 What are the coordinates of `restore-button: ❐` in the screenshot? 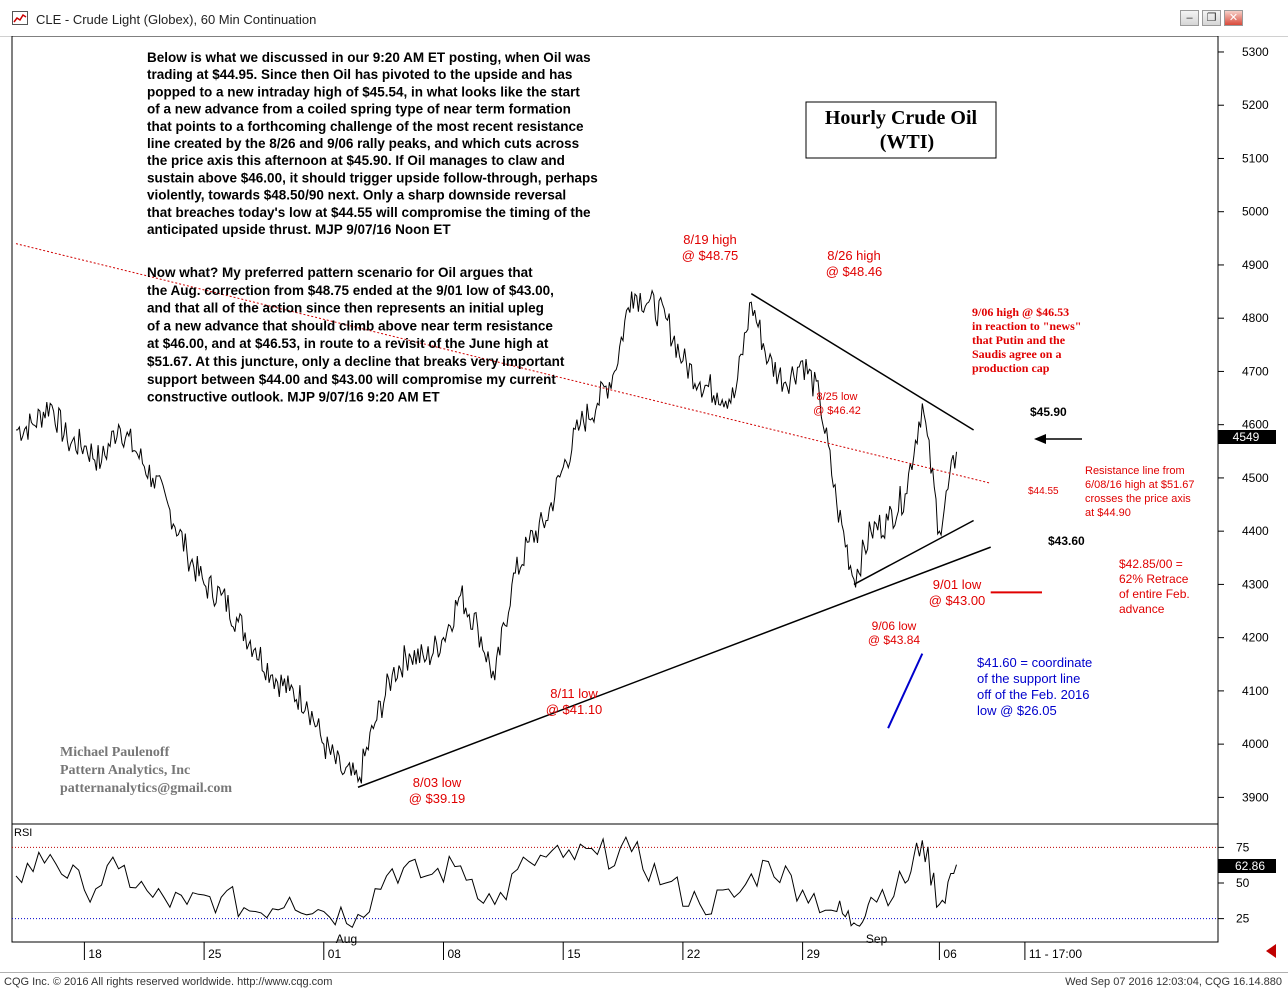 It's located at (1211, 18).